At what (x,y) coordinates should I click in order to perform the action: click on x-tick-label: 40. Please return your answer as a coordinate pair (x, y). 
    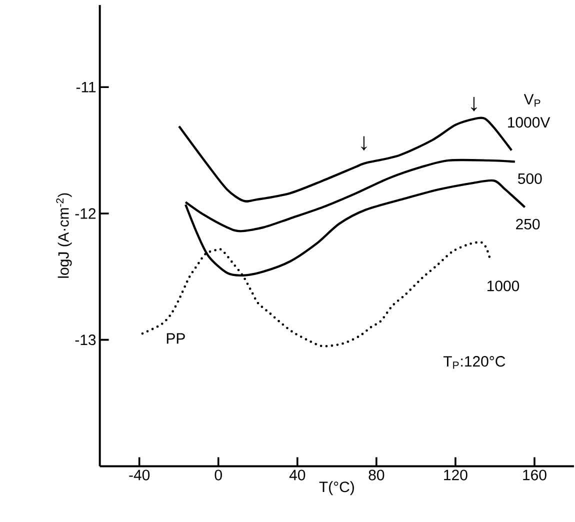
    Looking at the image, I should click on (297, 475).